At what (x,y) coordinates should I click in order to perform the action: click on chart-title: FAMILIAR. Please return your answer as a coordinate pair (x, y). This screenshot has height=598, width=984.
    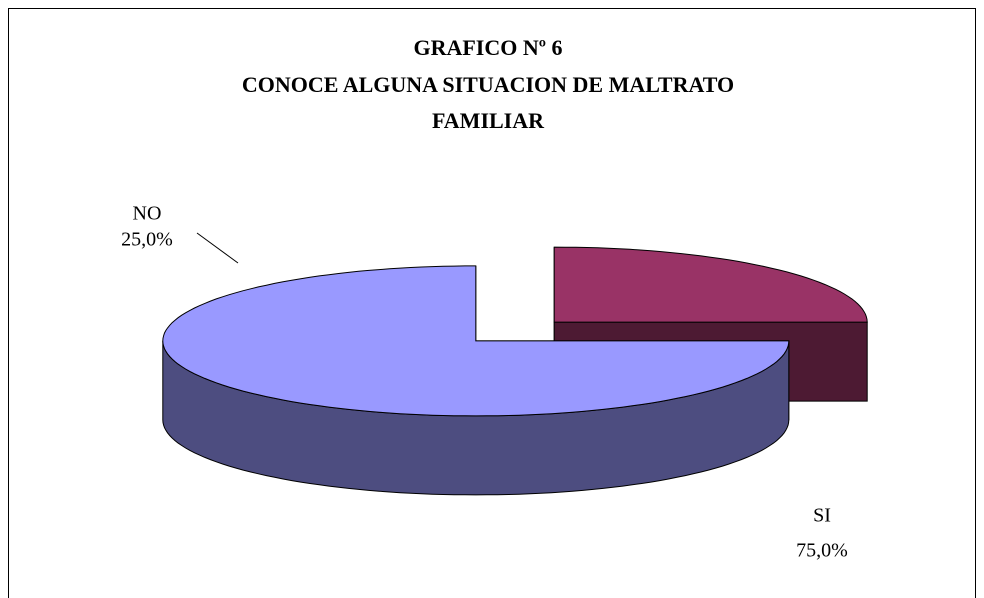
    Looking at the image, I should click on (488, 120).